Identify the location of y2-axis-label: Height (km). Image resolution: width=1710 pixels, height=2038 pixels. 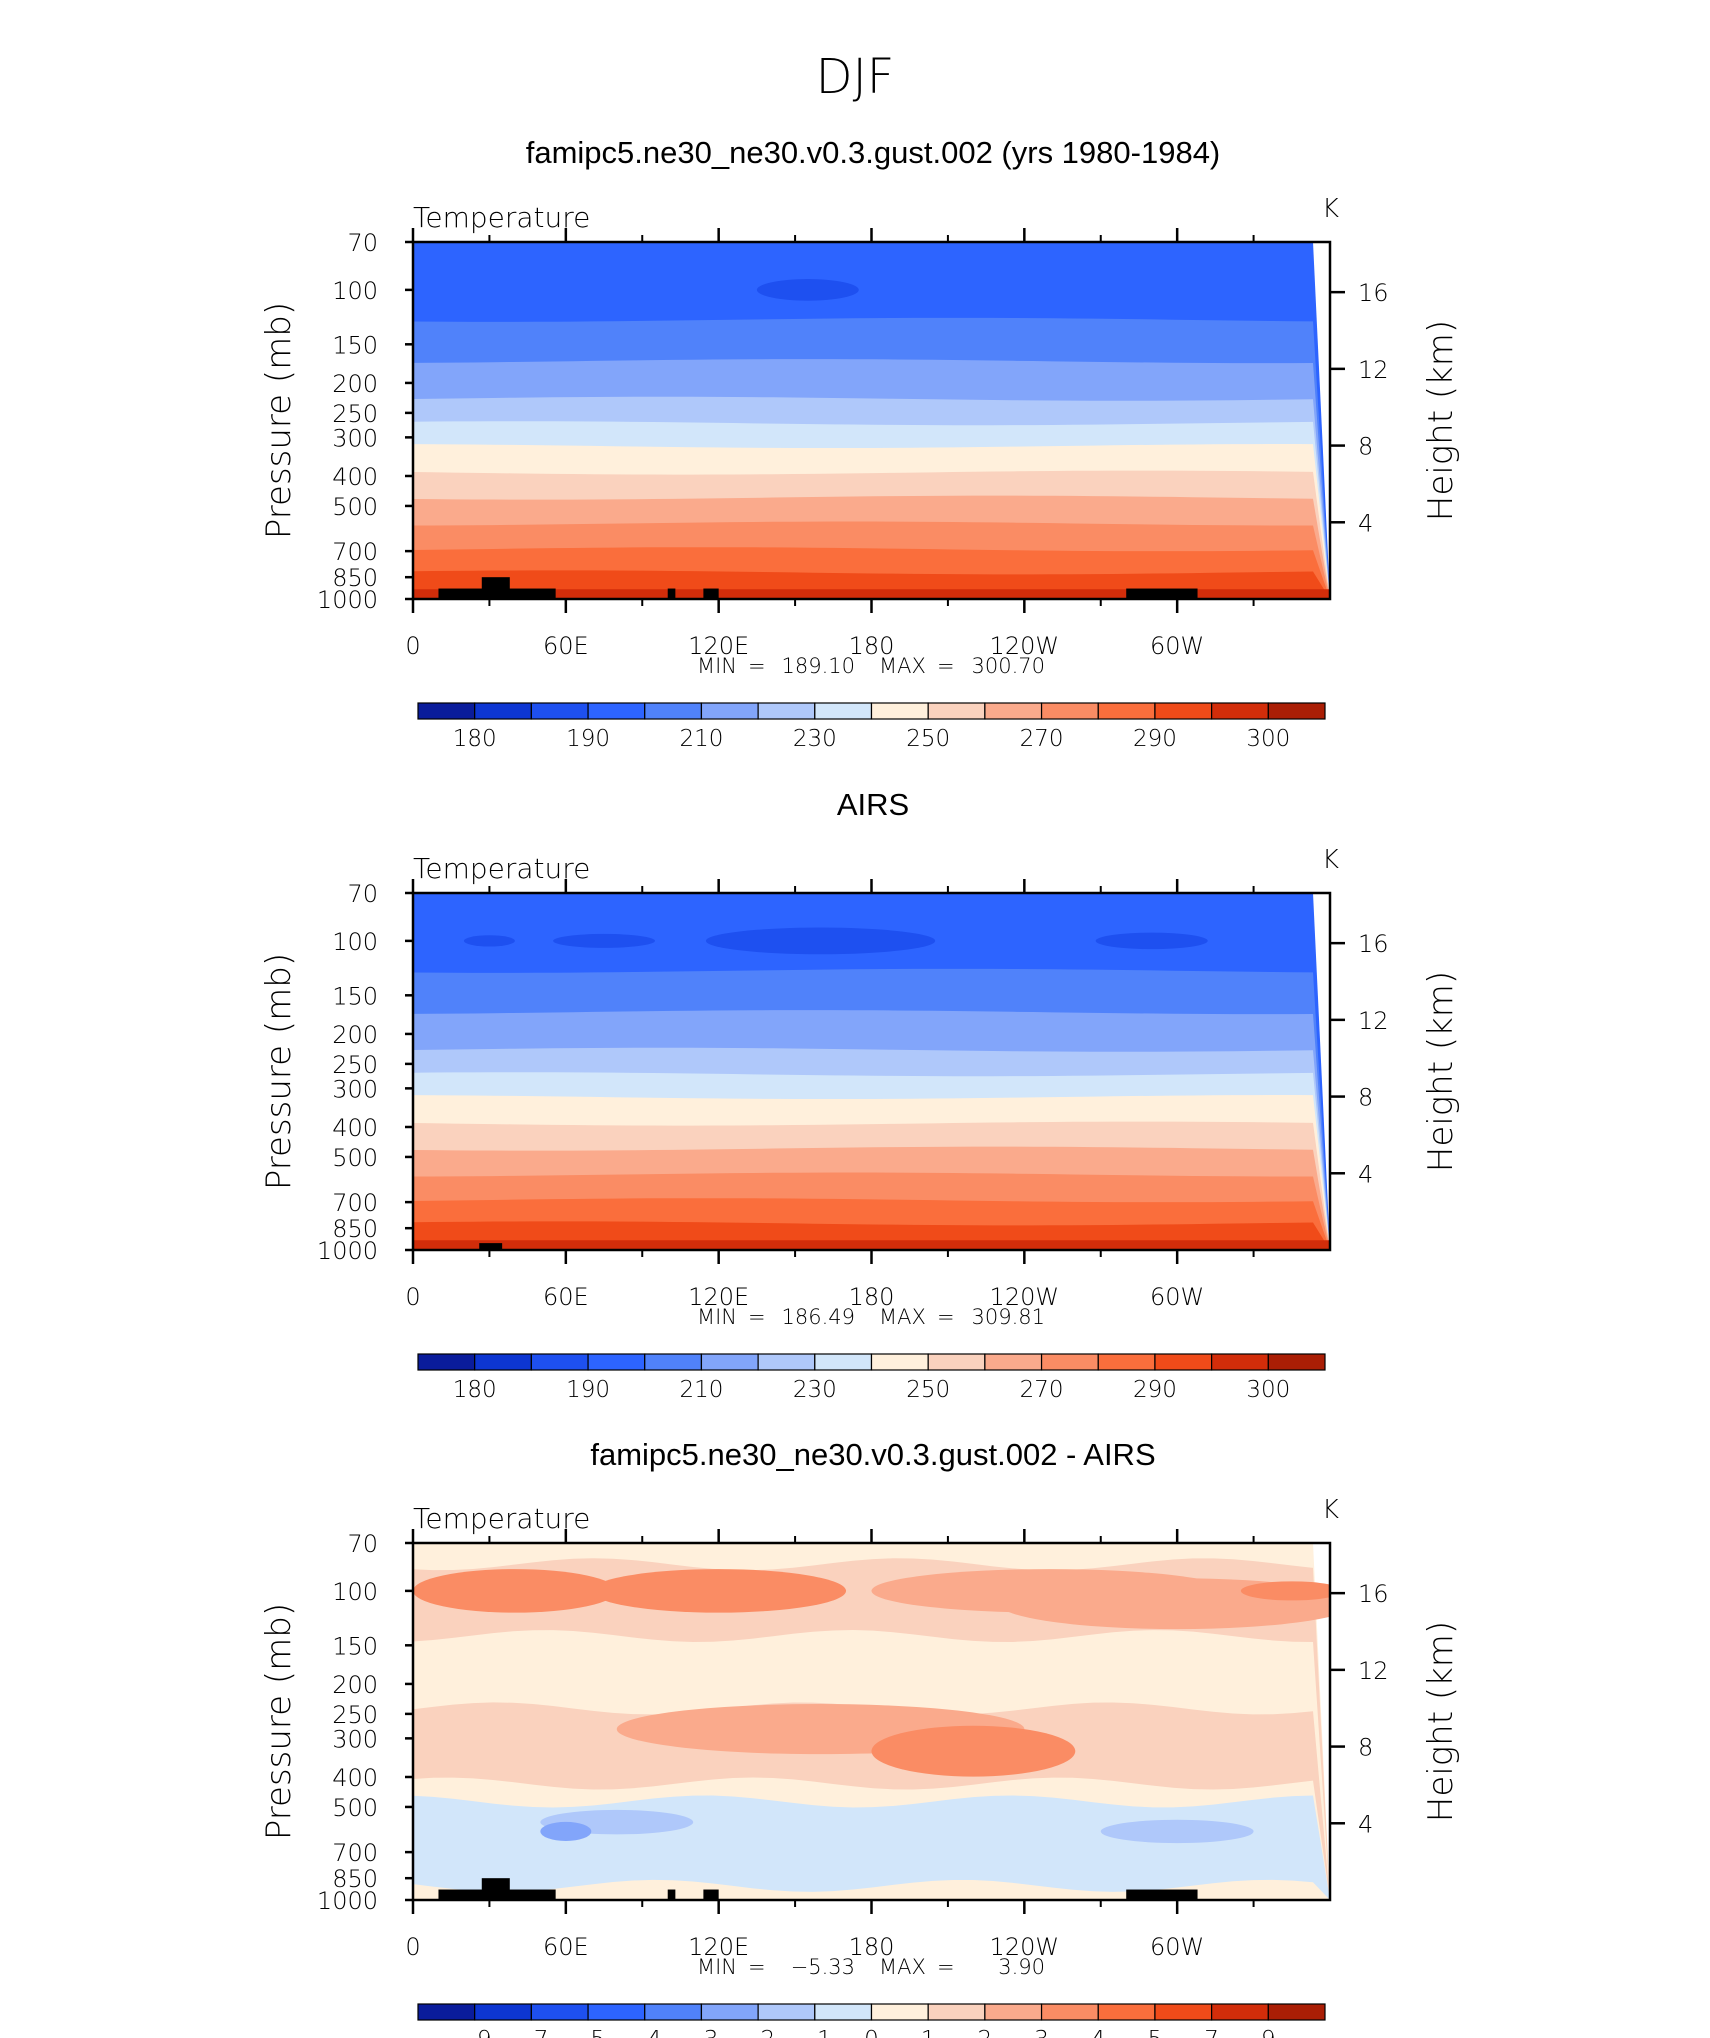
(1441, 1721).